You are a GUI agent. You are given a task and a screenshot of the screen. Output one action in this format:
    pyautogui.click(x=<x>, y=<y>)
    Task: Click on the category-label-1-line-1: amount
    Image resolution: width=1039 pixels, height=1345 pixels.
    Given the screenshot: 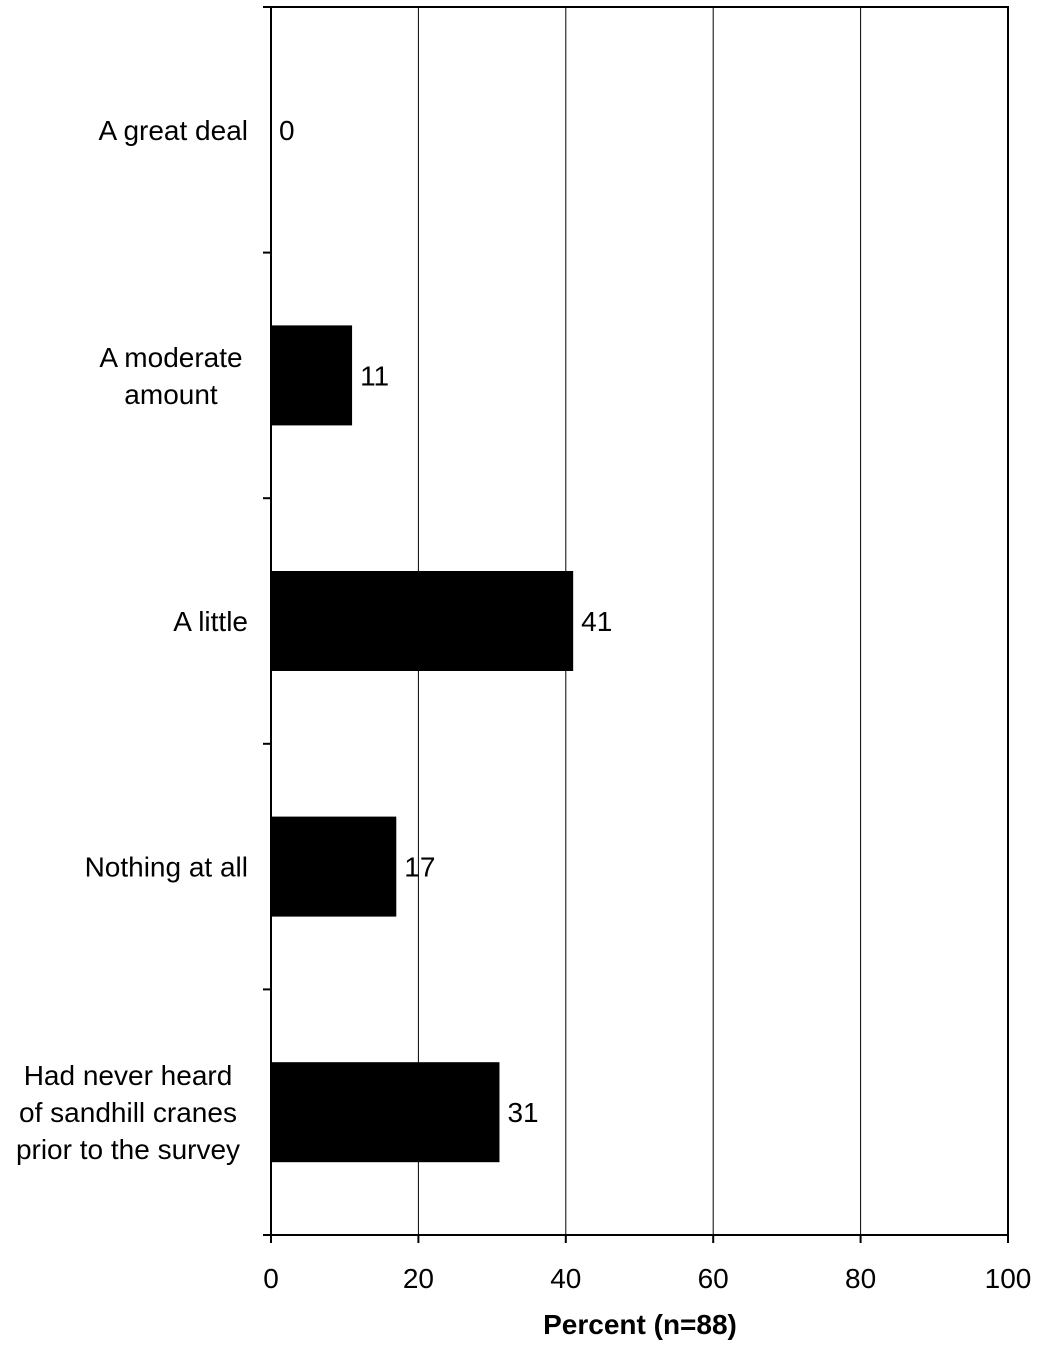 What is the action you would take?
    pyautogui.click(x=171, y=394)
    